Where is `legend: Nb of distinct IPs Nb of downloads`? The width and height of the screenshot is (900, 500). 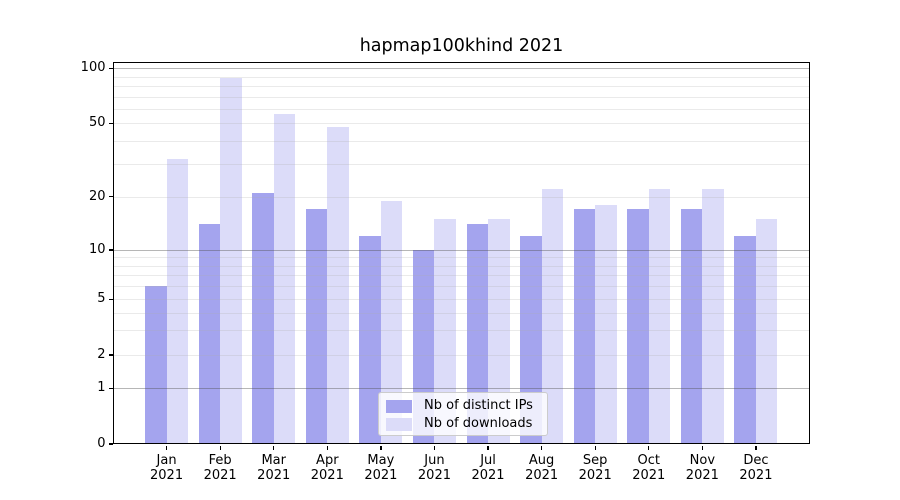
legend: Nb of distinct IPs Nb of downloads is located at coordinates (463, 414).